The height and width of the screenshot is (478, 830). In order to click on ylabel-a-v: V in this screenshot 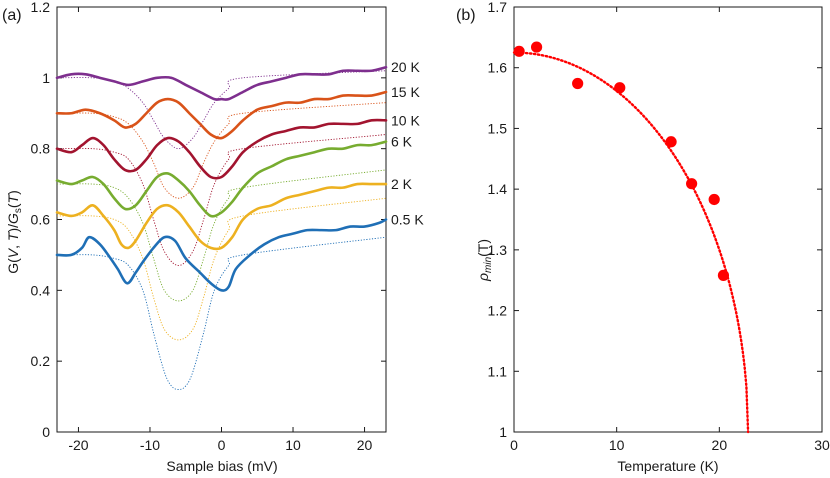, I will do `click(13, 252)`.